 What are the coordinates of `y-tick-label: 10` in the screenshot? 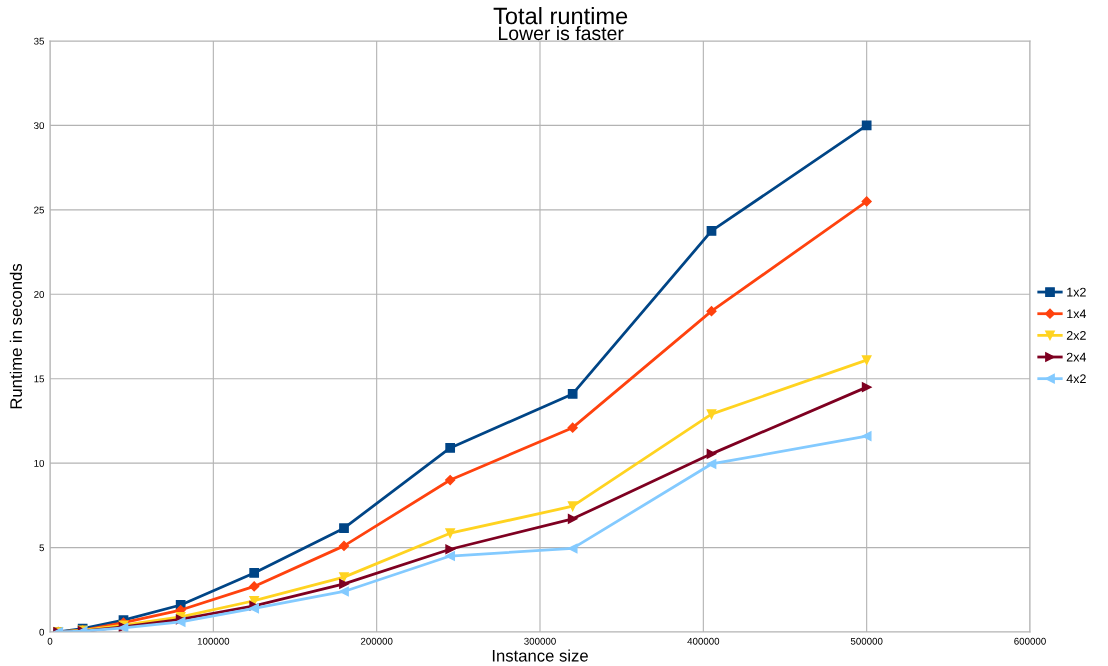 It's located at (39, 463).